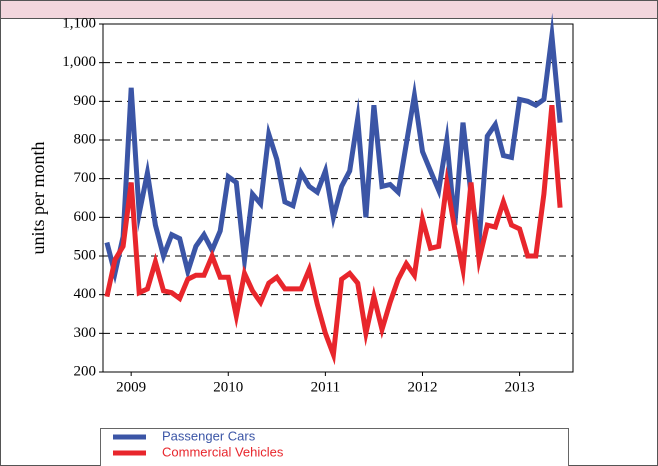  I want to click on y-tick-label: 200, so click(85, 371).